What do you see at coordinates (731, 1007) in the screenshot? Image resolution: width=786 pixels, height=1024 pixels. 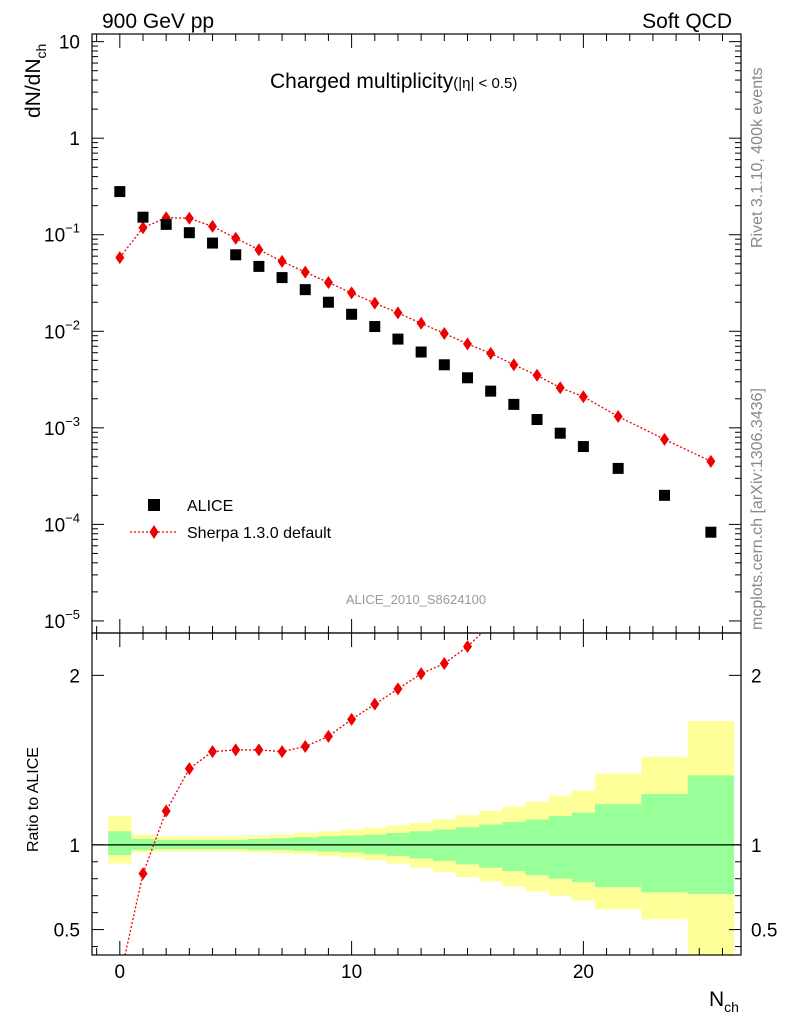 I see `xlabel-sub: ch` at bounding box center [731, 1007].